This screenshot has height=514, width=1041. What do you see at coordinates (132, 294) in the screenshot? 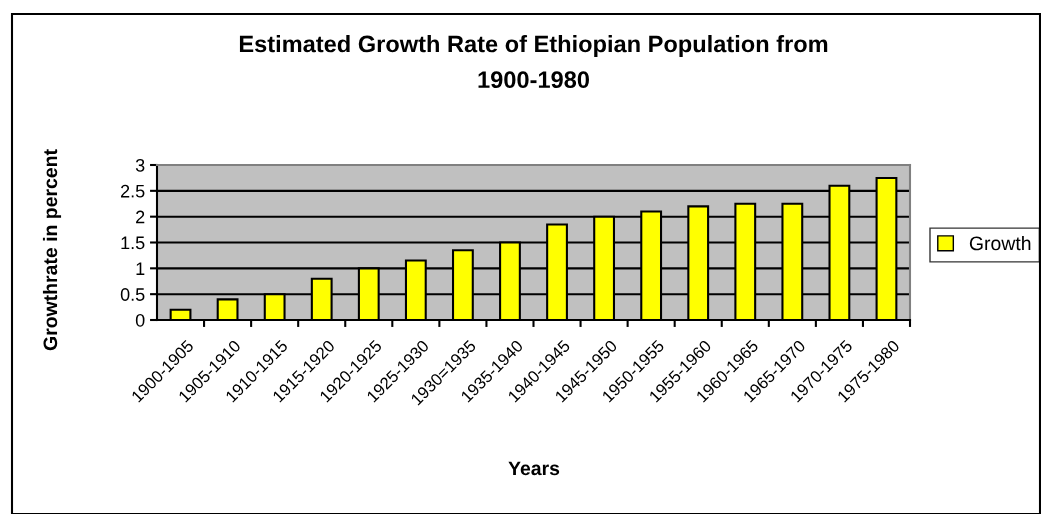
I see `y-tick-label: 0.5` at bounding box center [132, 294].